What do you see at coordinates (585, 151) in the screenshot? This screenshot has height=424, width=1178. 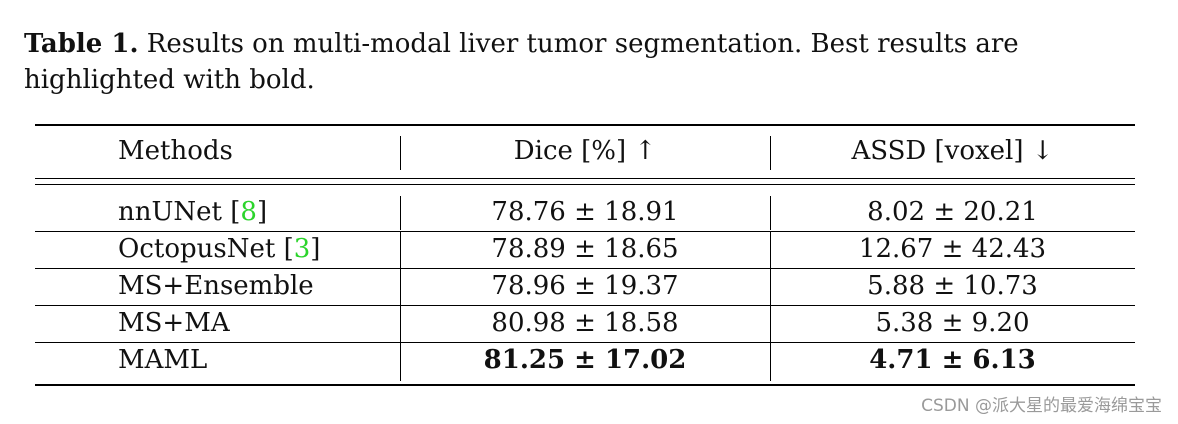 I see `header-dice: Dice [%] ↑` at bounding box center [585, 151].